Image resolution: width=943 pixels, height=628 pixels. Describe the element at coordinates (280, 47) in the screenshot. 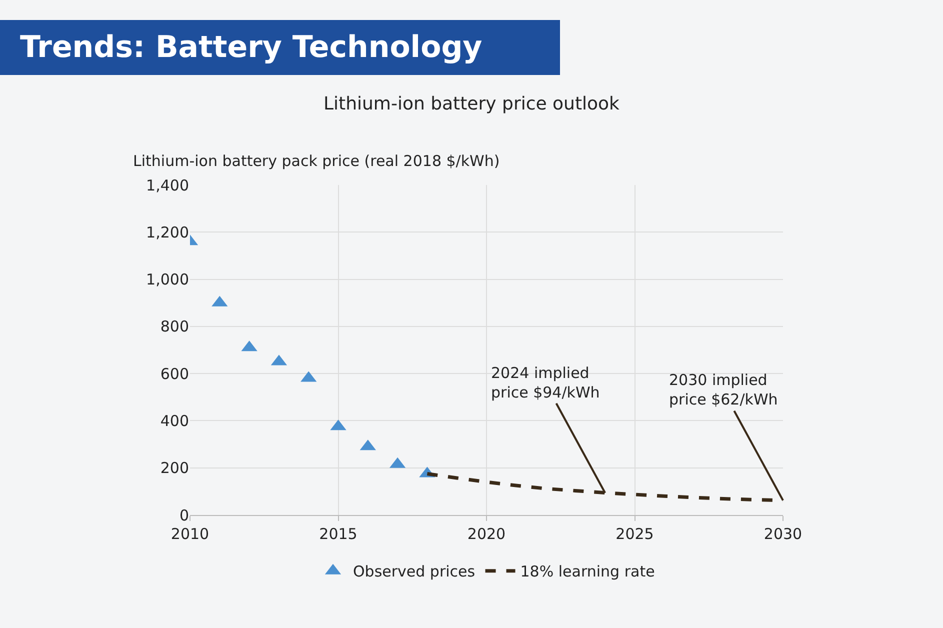

I see `chart-title: Trends: Battery Technology` at that location.